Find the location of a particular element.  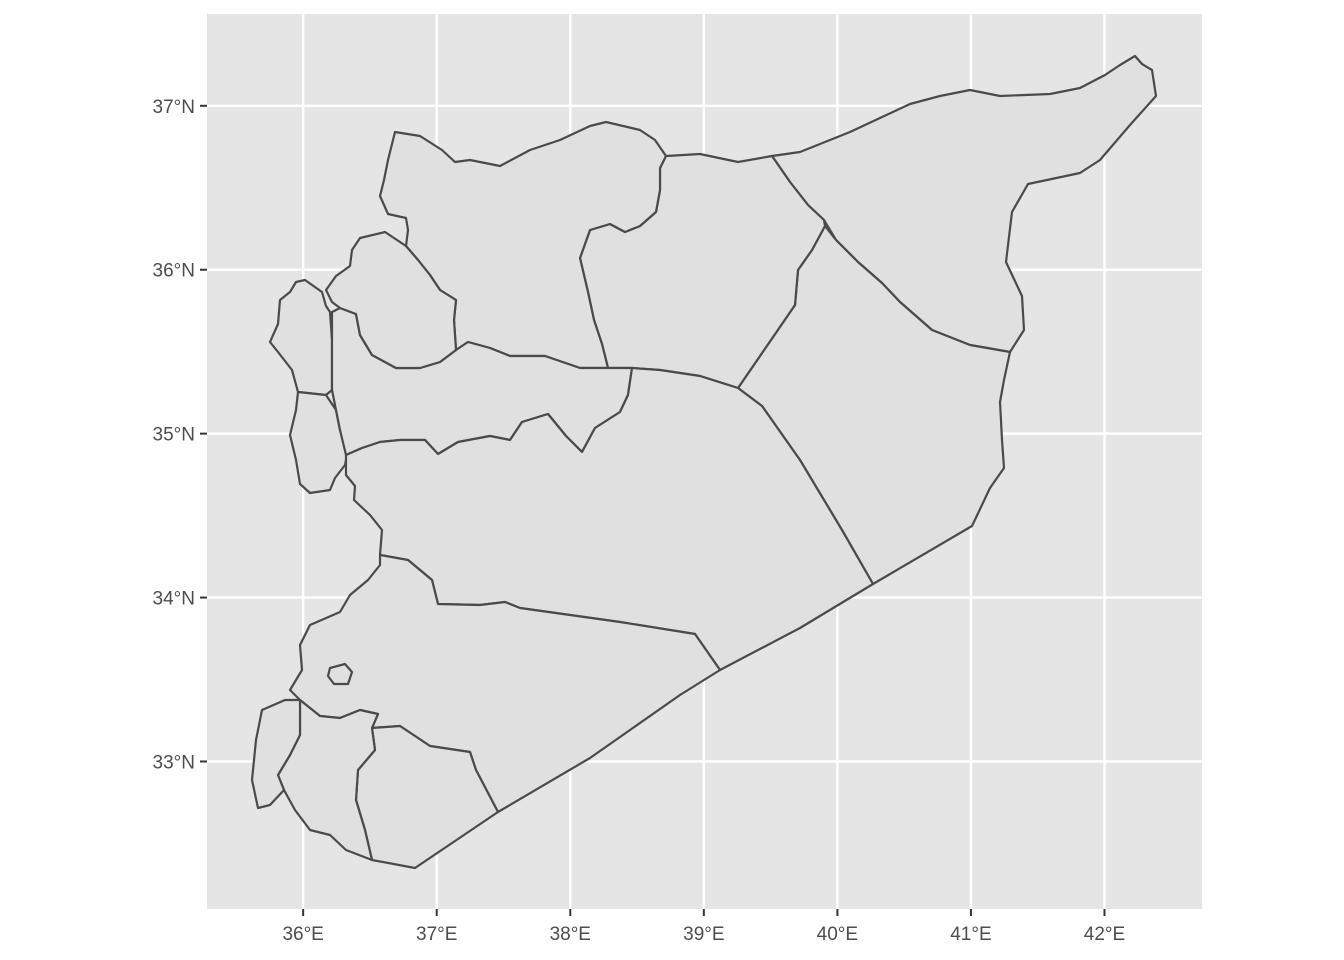

x-tick-label: 38°E is located at coordinates (570, 934).